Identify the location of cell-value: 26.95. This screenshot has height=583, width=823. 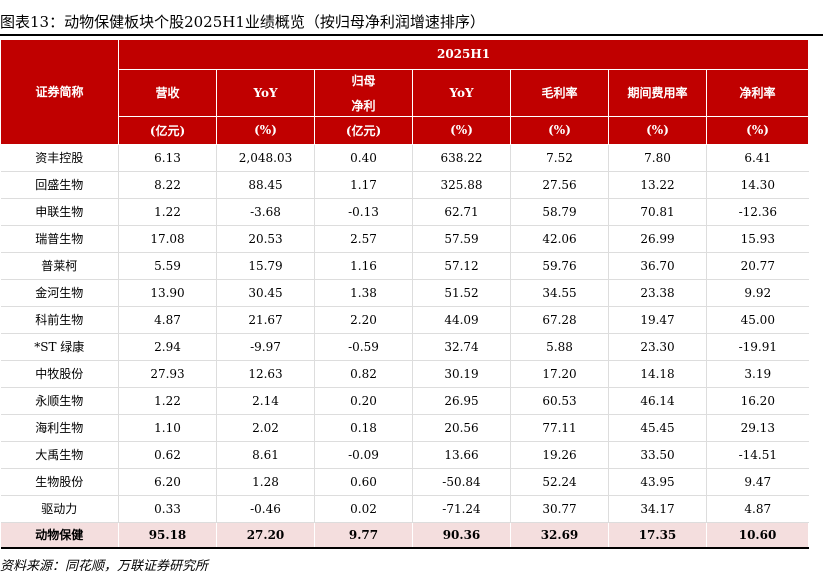
(461, 401).